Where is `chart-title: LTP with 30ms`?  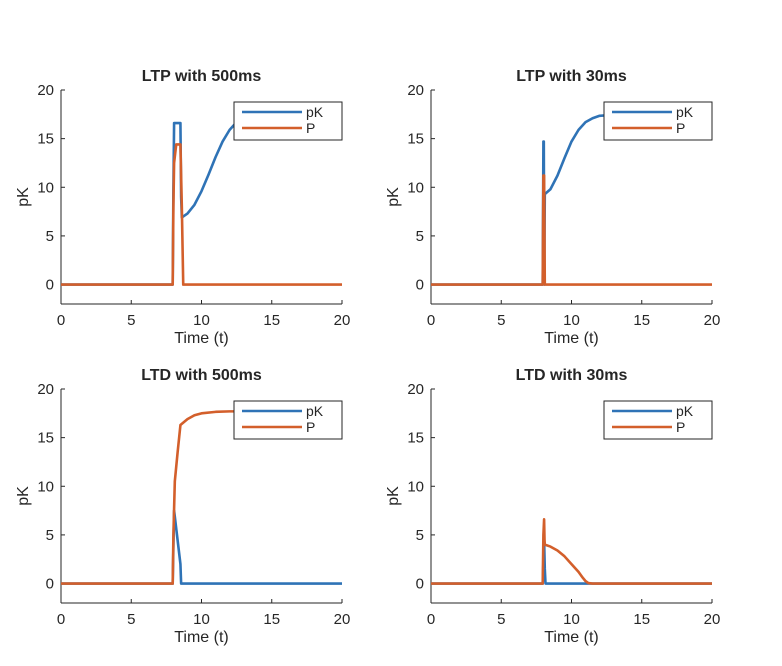
chart-title: LTP with 30ms is located at coordinates (571, 76).